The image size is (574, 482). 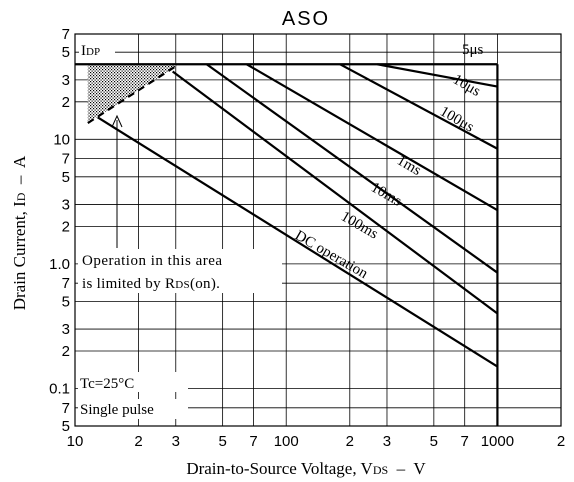 I want to click on single-pulse-label: Single pulse, so click(x=117, y=410).